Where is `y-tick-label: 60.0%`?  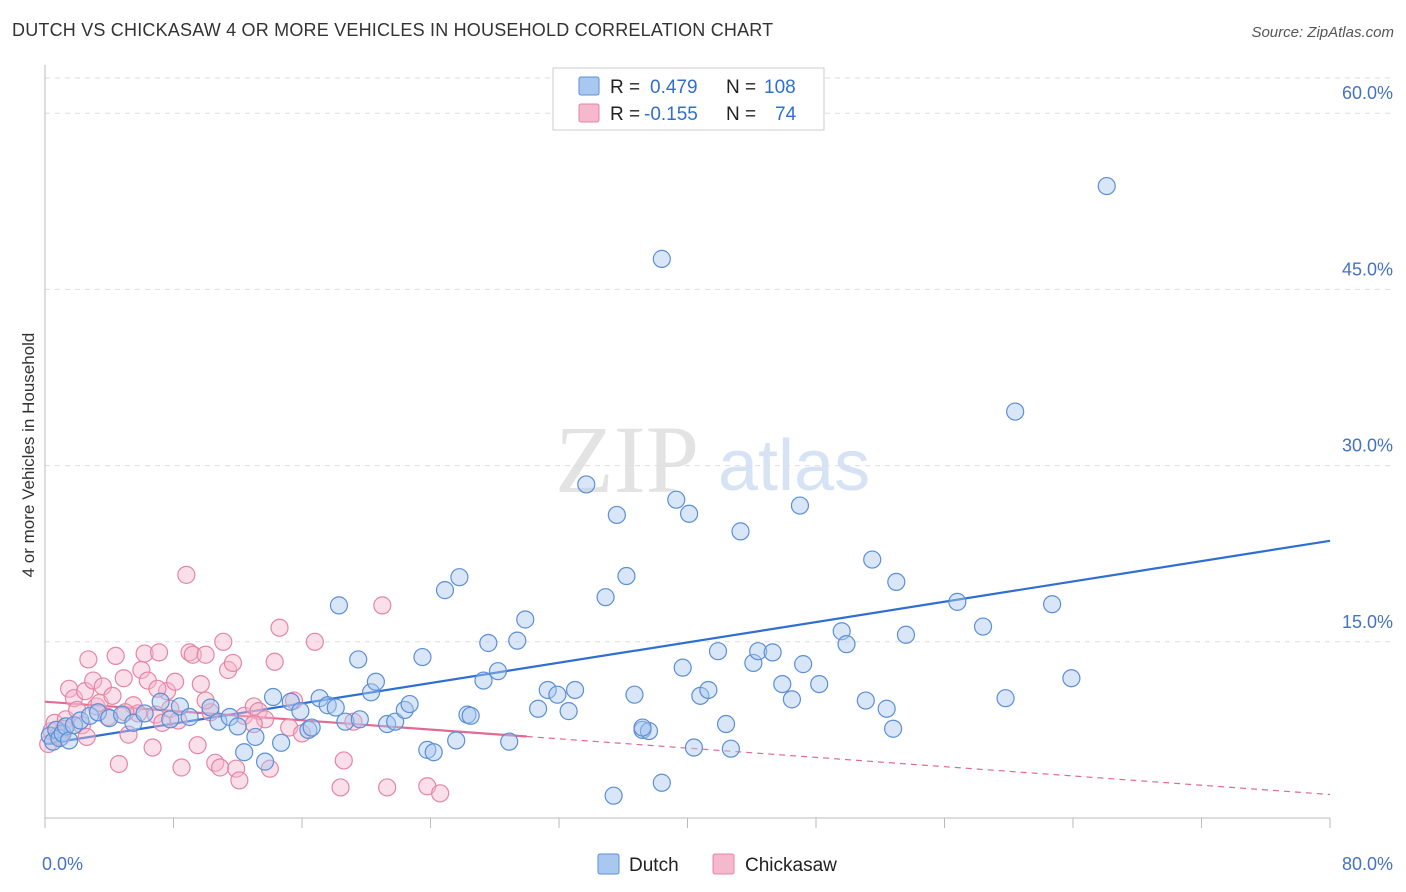 y-tick-label: 60.0% is located at coordinates (1367, 93).